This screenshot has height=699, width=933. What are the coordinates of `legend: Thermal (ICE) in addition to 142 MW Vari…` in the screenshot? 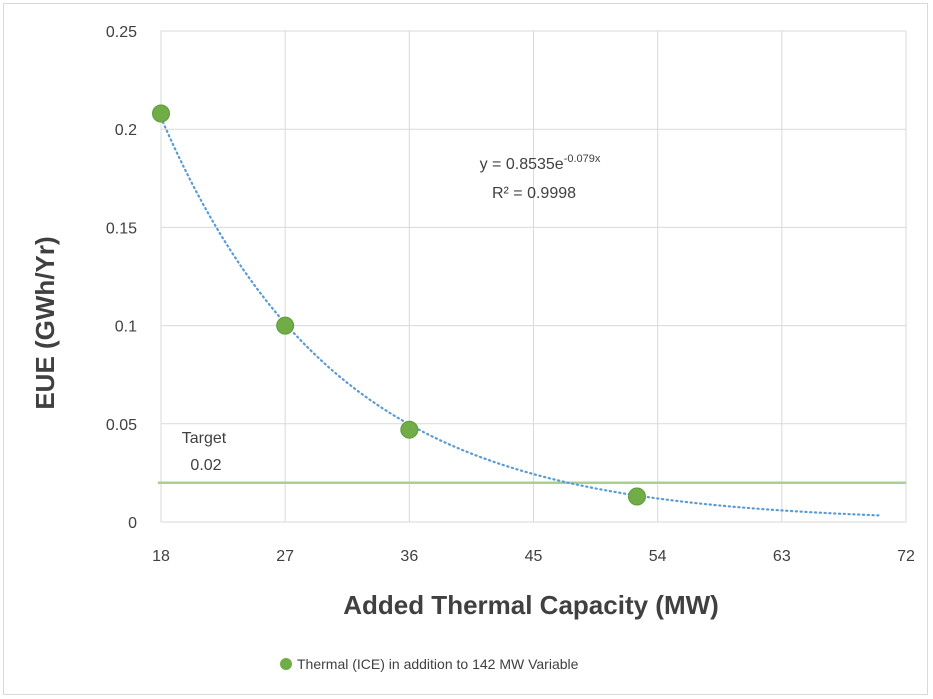 It's located at (429, 664).